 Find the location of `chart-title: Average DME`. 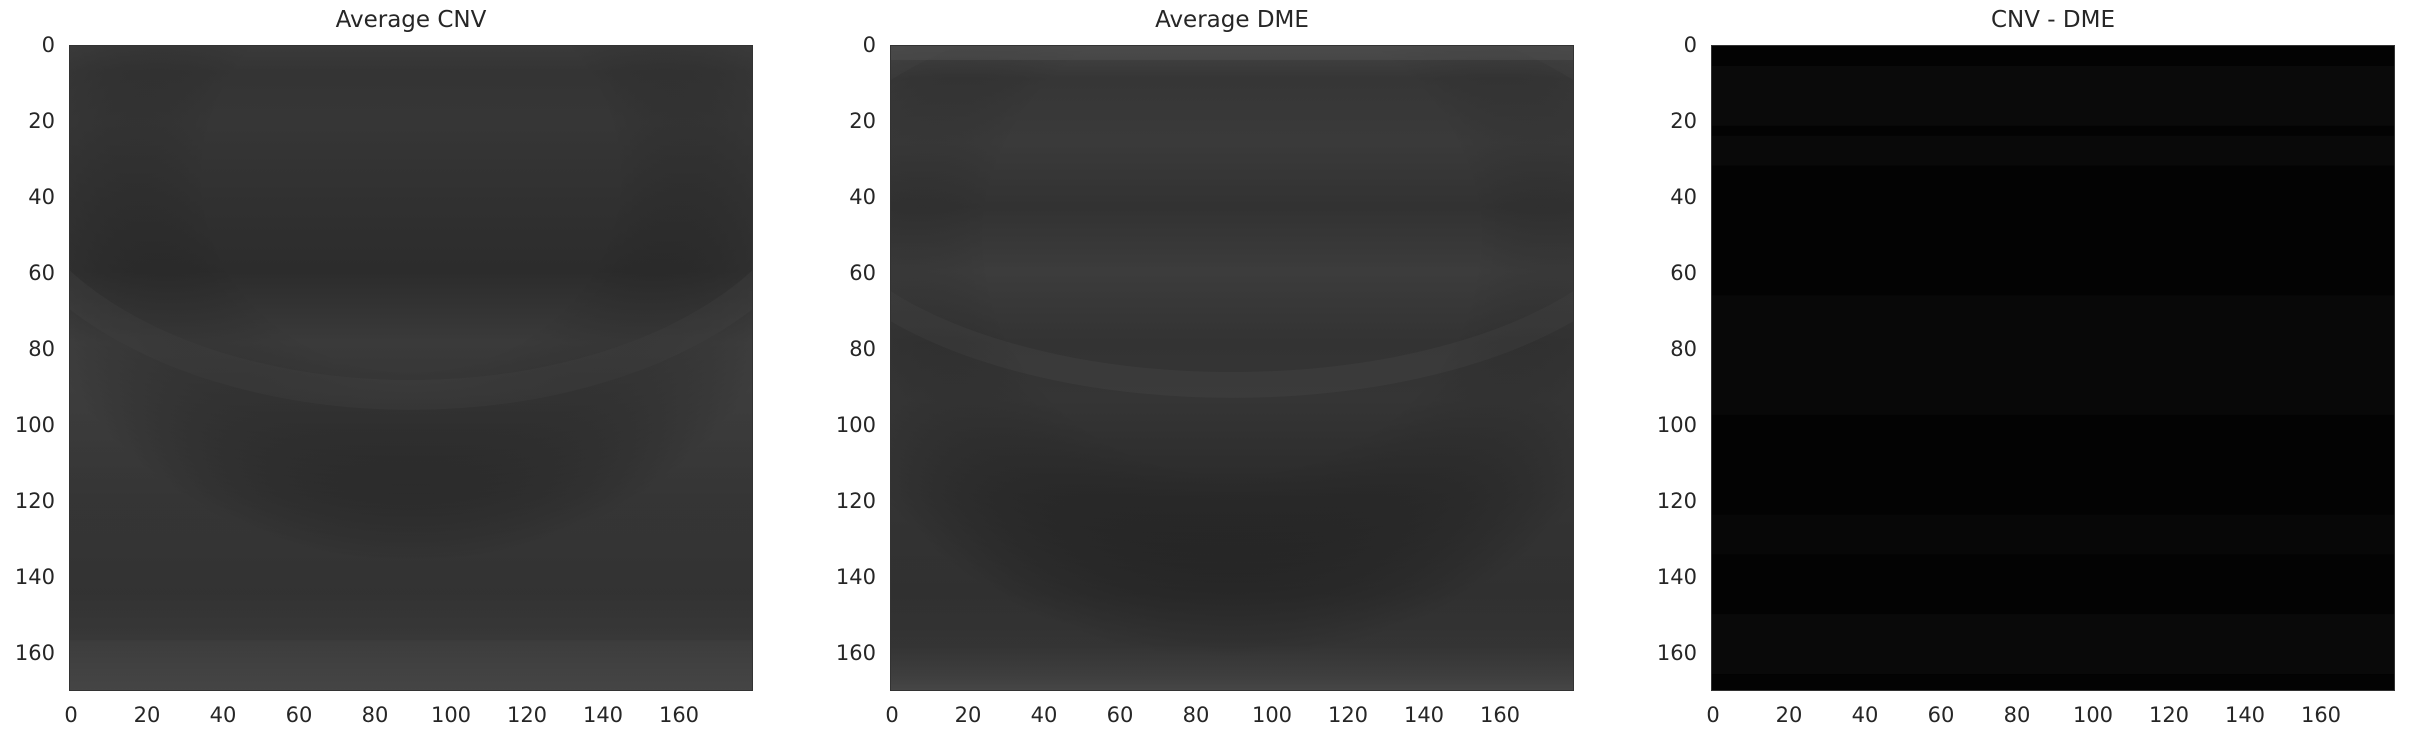

chart-title: Average DME is located at coordinates (1232, 20).